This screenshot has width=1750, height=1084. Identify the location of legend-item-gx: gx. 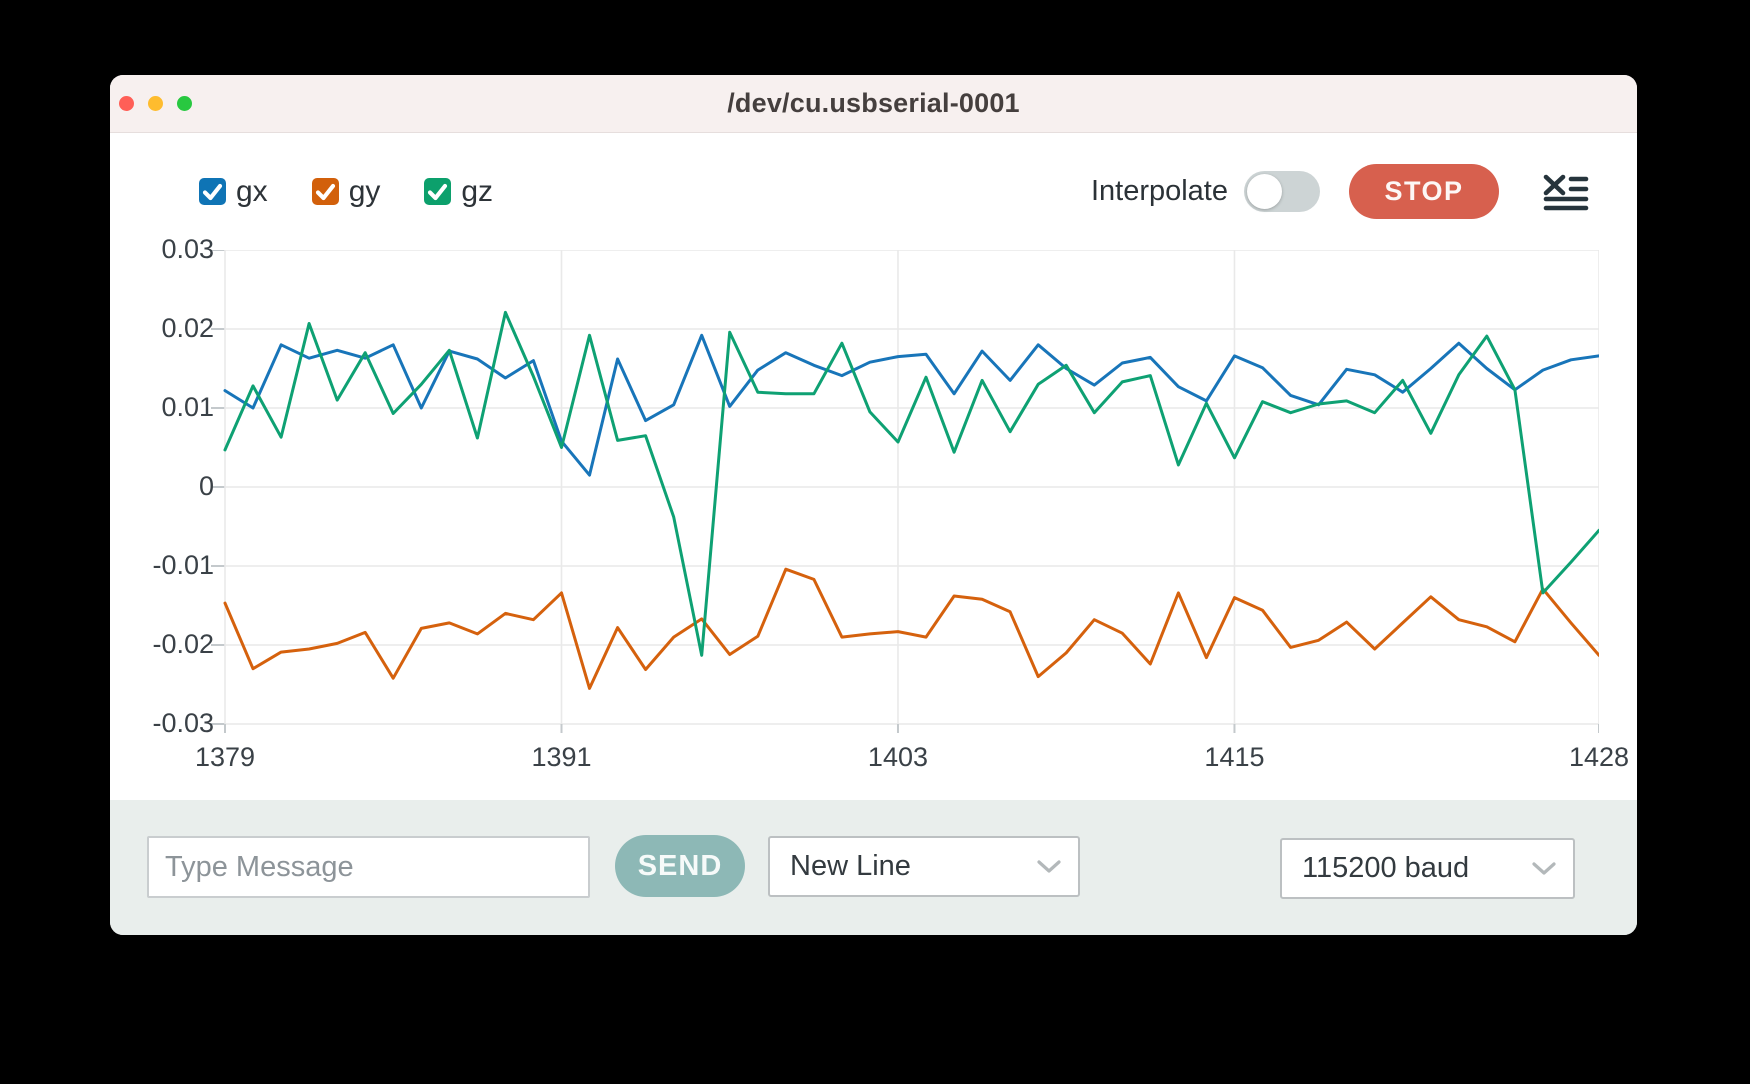
(233, 192).